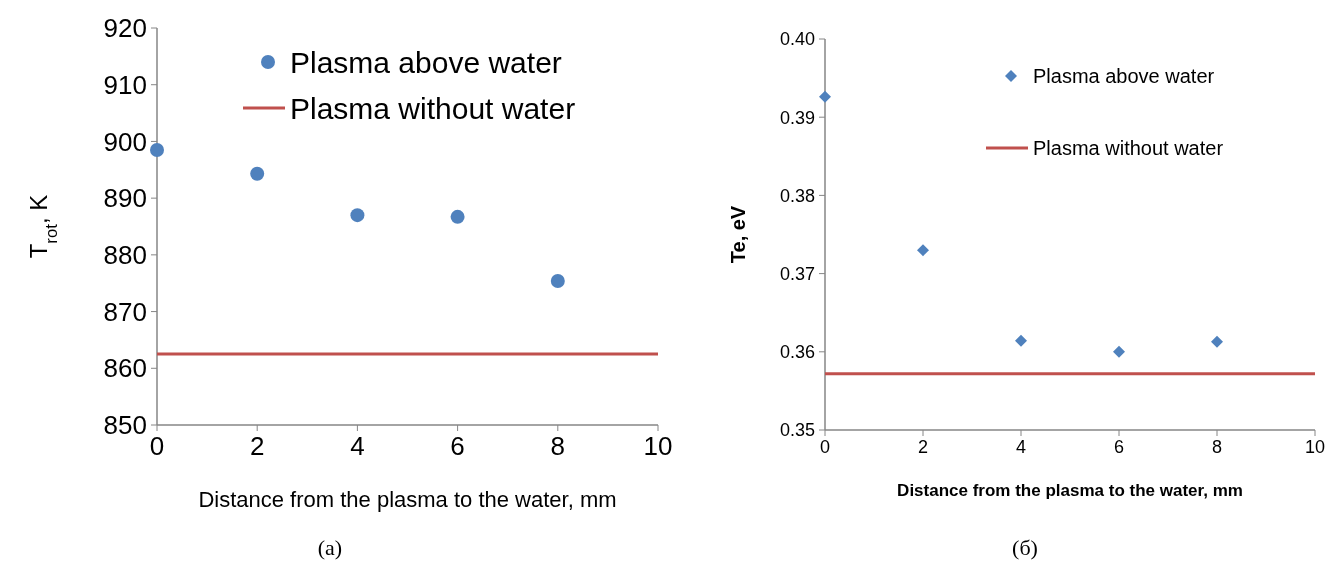 Image resolution: width=1335 pixels, height=572 pixels. I want to click on y-tick-label: 850, so click(125, 425).